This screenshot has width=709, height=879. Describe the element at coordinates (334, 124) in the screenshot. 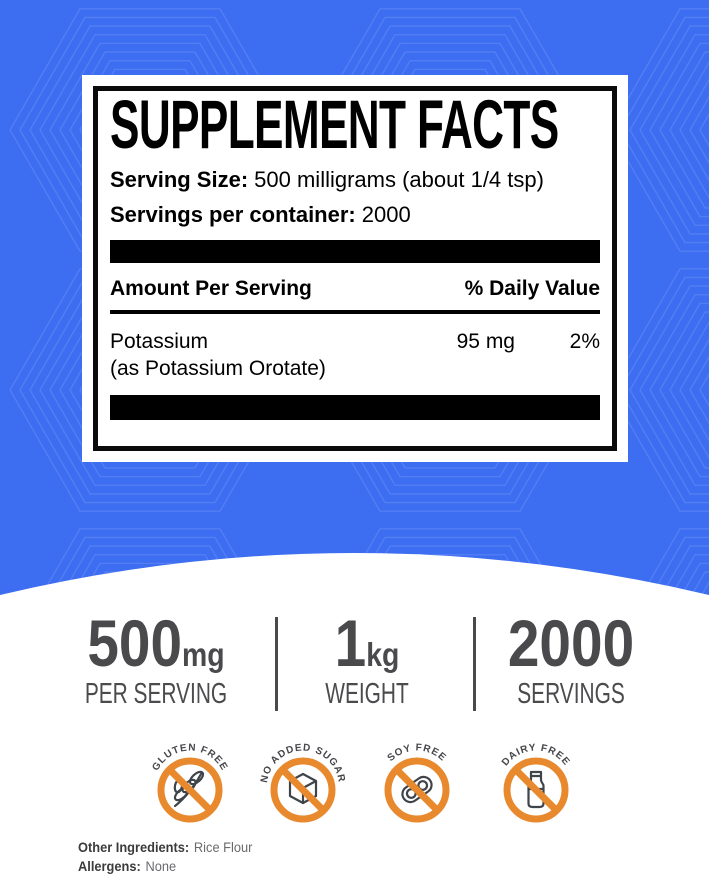

I see `panel-title: SUPPLEMENT FACTS` at that location.